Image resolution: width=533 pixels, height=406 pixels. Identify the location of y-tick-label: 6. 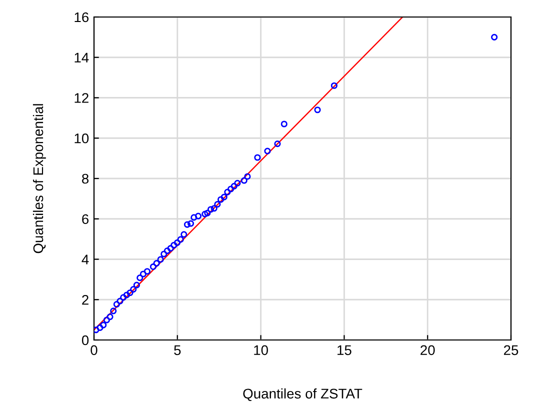
(85, 219).